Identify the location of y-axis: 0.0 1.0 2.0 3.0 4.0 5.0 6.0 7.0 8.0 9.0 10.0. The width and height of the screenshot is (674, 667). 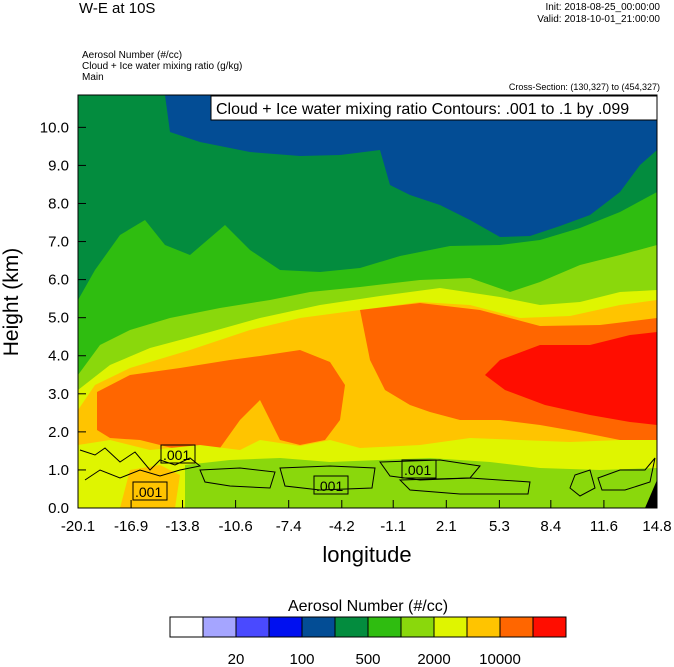
(63, 318).